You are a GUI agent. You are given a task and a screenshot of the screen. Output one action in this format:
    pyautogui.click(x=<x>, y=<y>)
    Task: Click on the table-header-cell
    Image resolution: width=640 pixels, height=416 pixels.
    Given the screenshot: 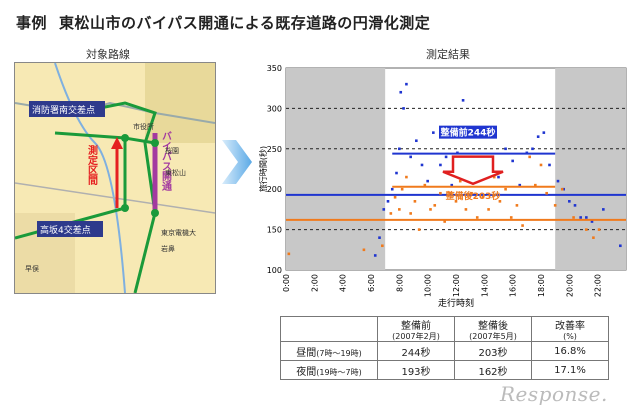 What is the action you would take?
    pyautogui.click(x=329, y=329)
    